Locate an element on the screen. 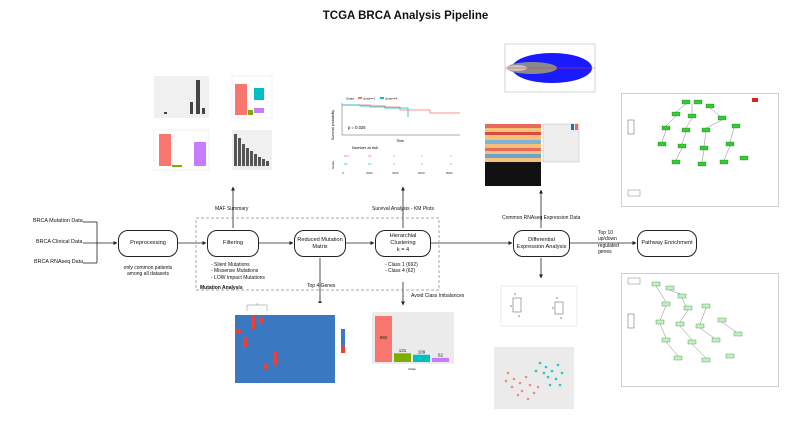 The width and height of the screenshot is (811, 436). node-label-k: k = 4 is located at coordinates (403, 249).